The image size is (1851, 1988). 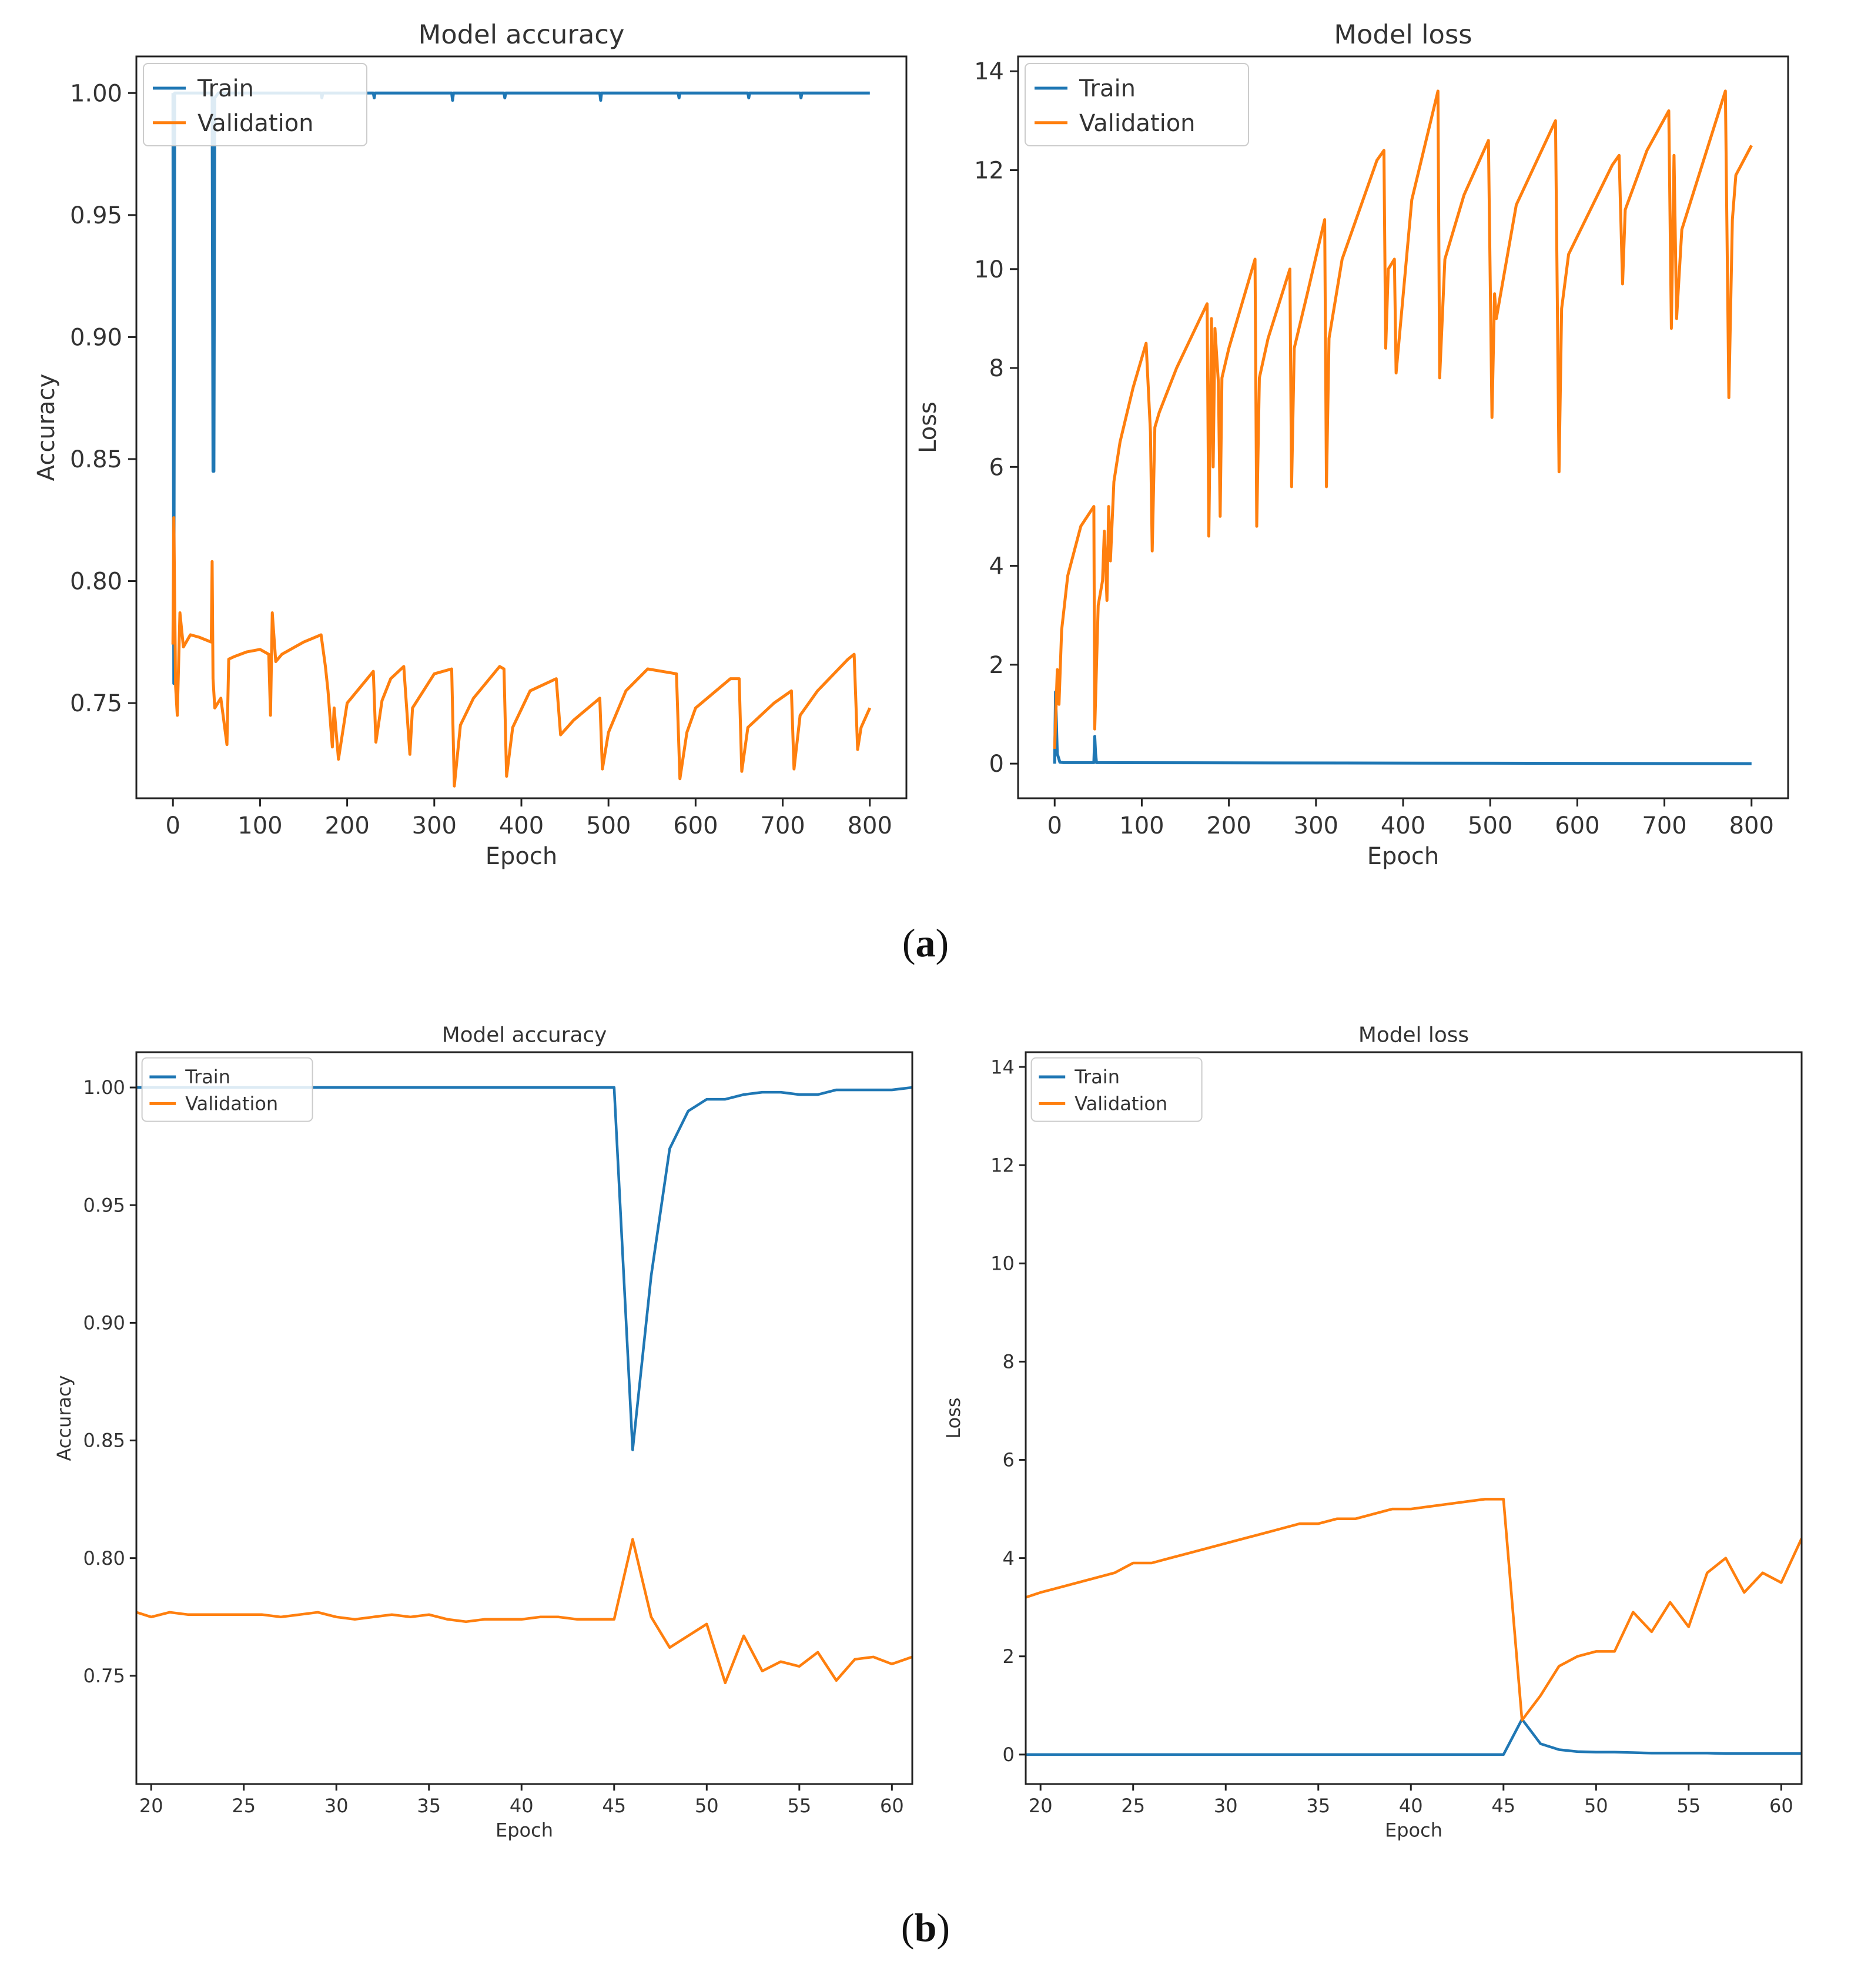 What do you see at coordinates (925, 1927) in the screenshot?
I see `caption-b: (b)` at bounding box center [925, 1927].